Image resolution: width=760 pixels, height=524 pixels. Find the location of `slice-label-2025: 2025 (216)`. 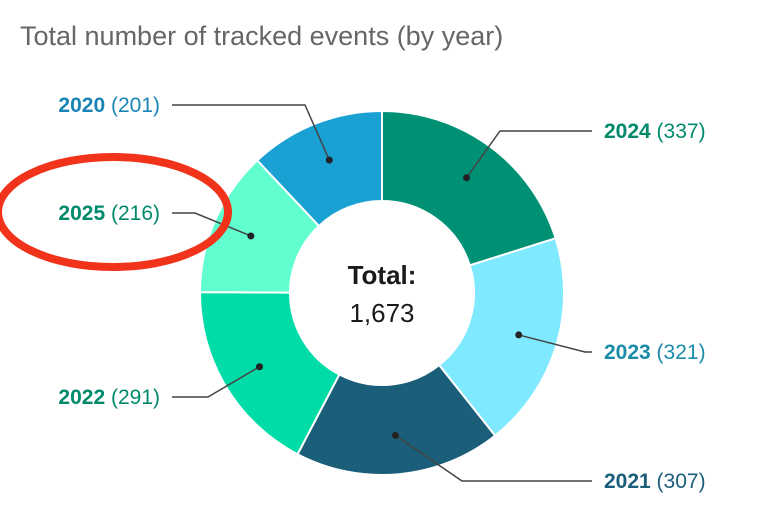

slice-label-2025: 2025 (216) is located at coordinates (109, 213).